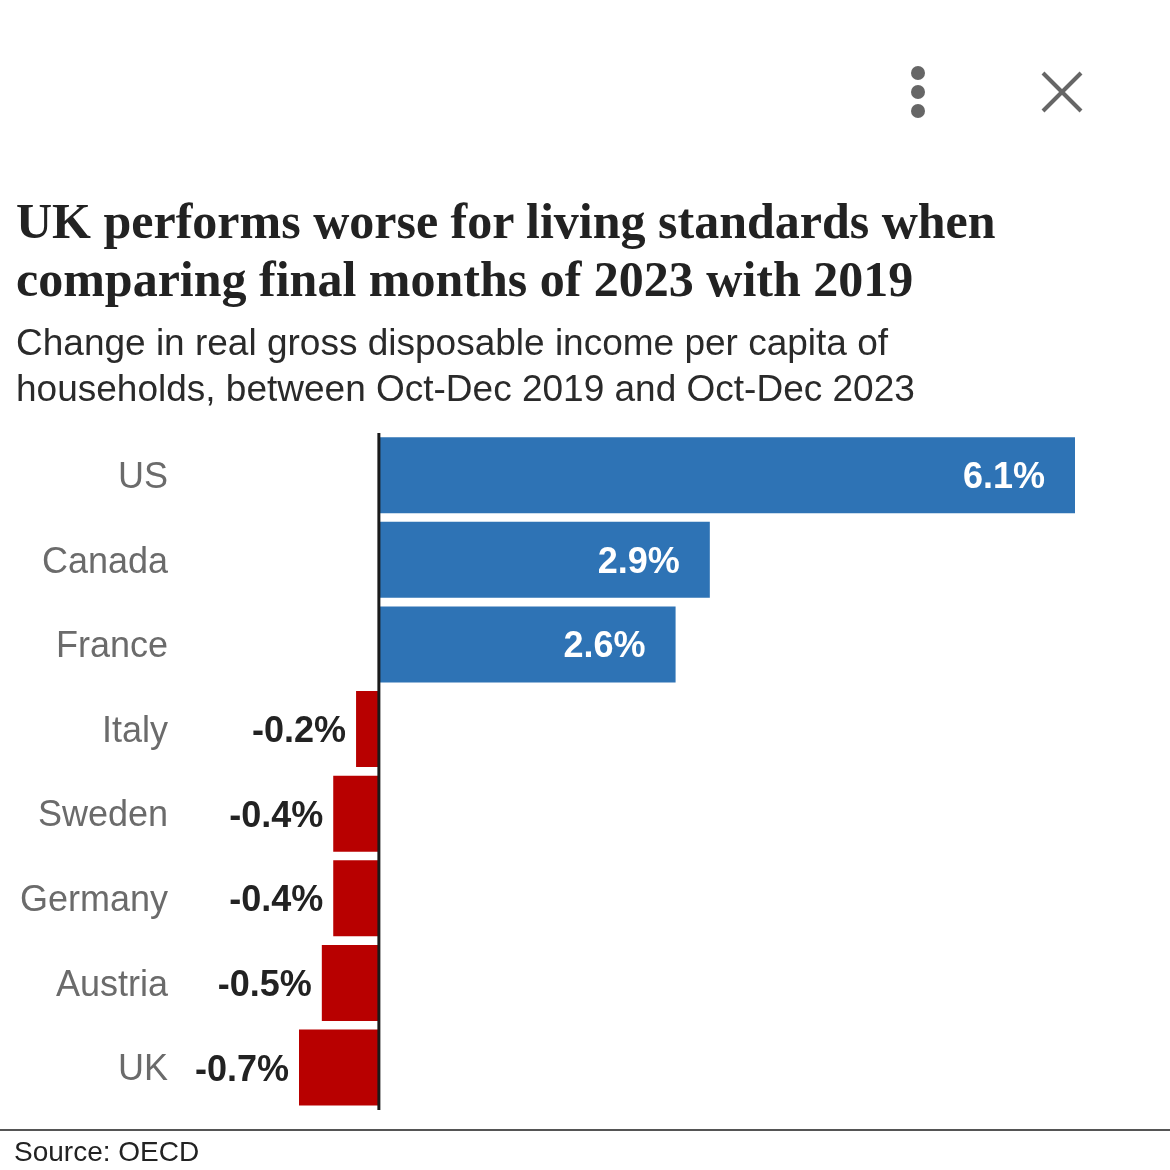  What do you see at coordinates (241, 1068) in the screenshot?
I see `data-label: -0.7%` at bounding box center [241, 1068].